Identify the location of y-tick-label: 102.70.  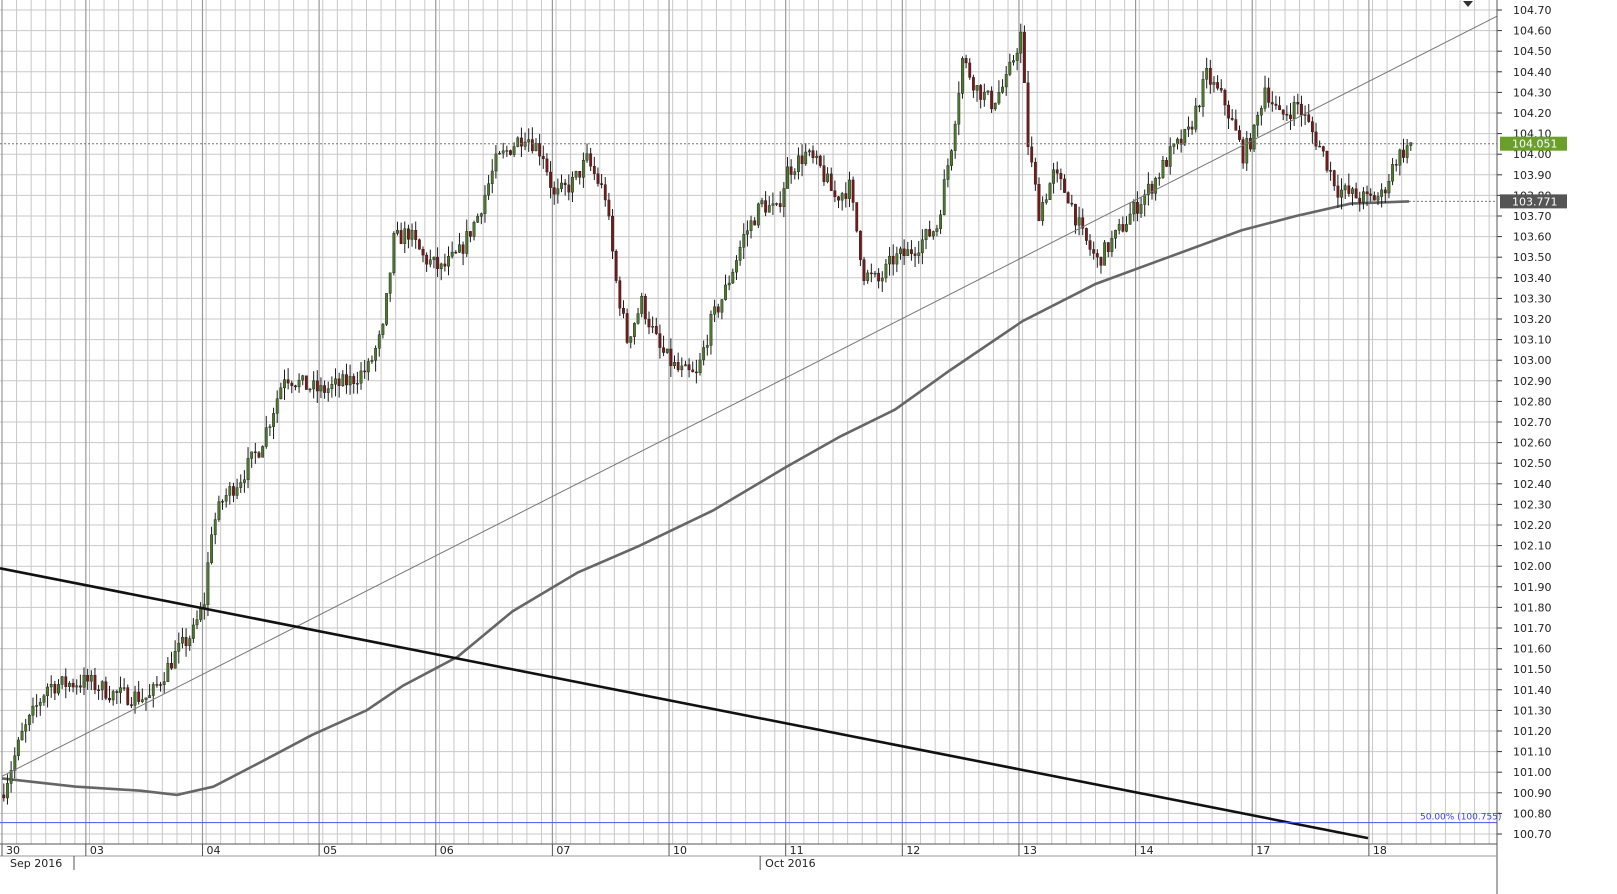
(1532, 422).